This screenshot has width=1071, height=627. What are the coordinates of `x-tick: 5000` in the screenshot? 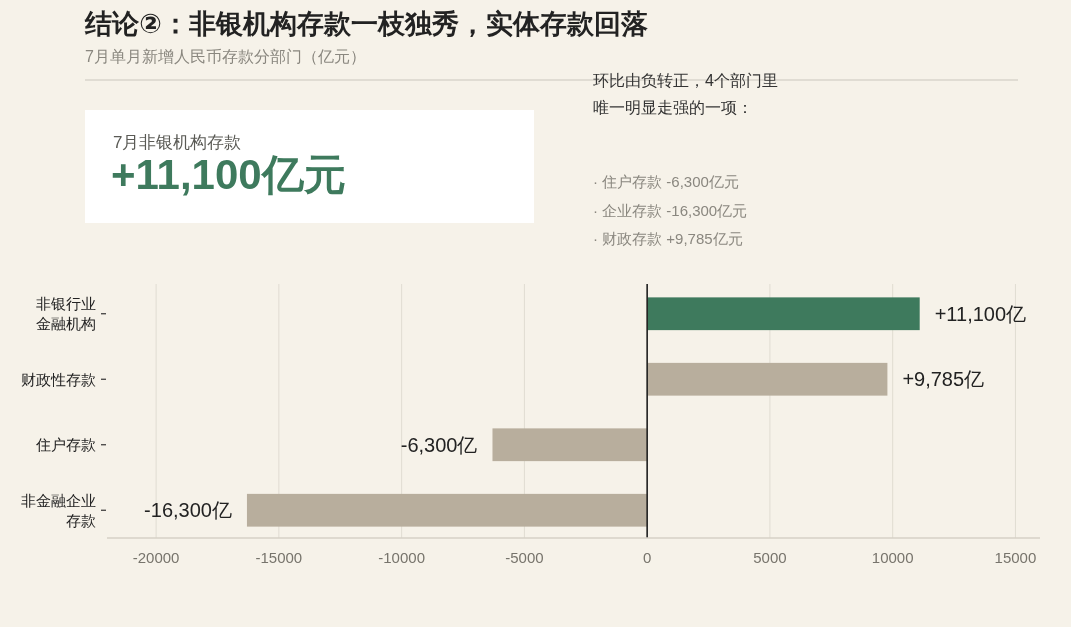 It's located at (770, 557).